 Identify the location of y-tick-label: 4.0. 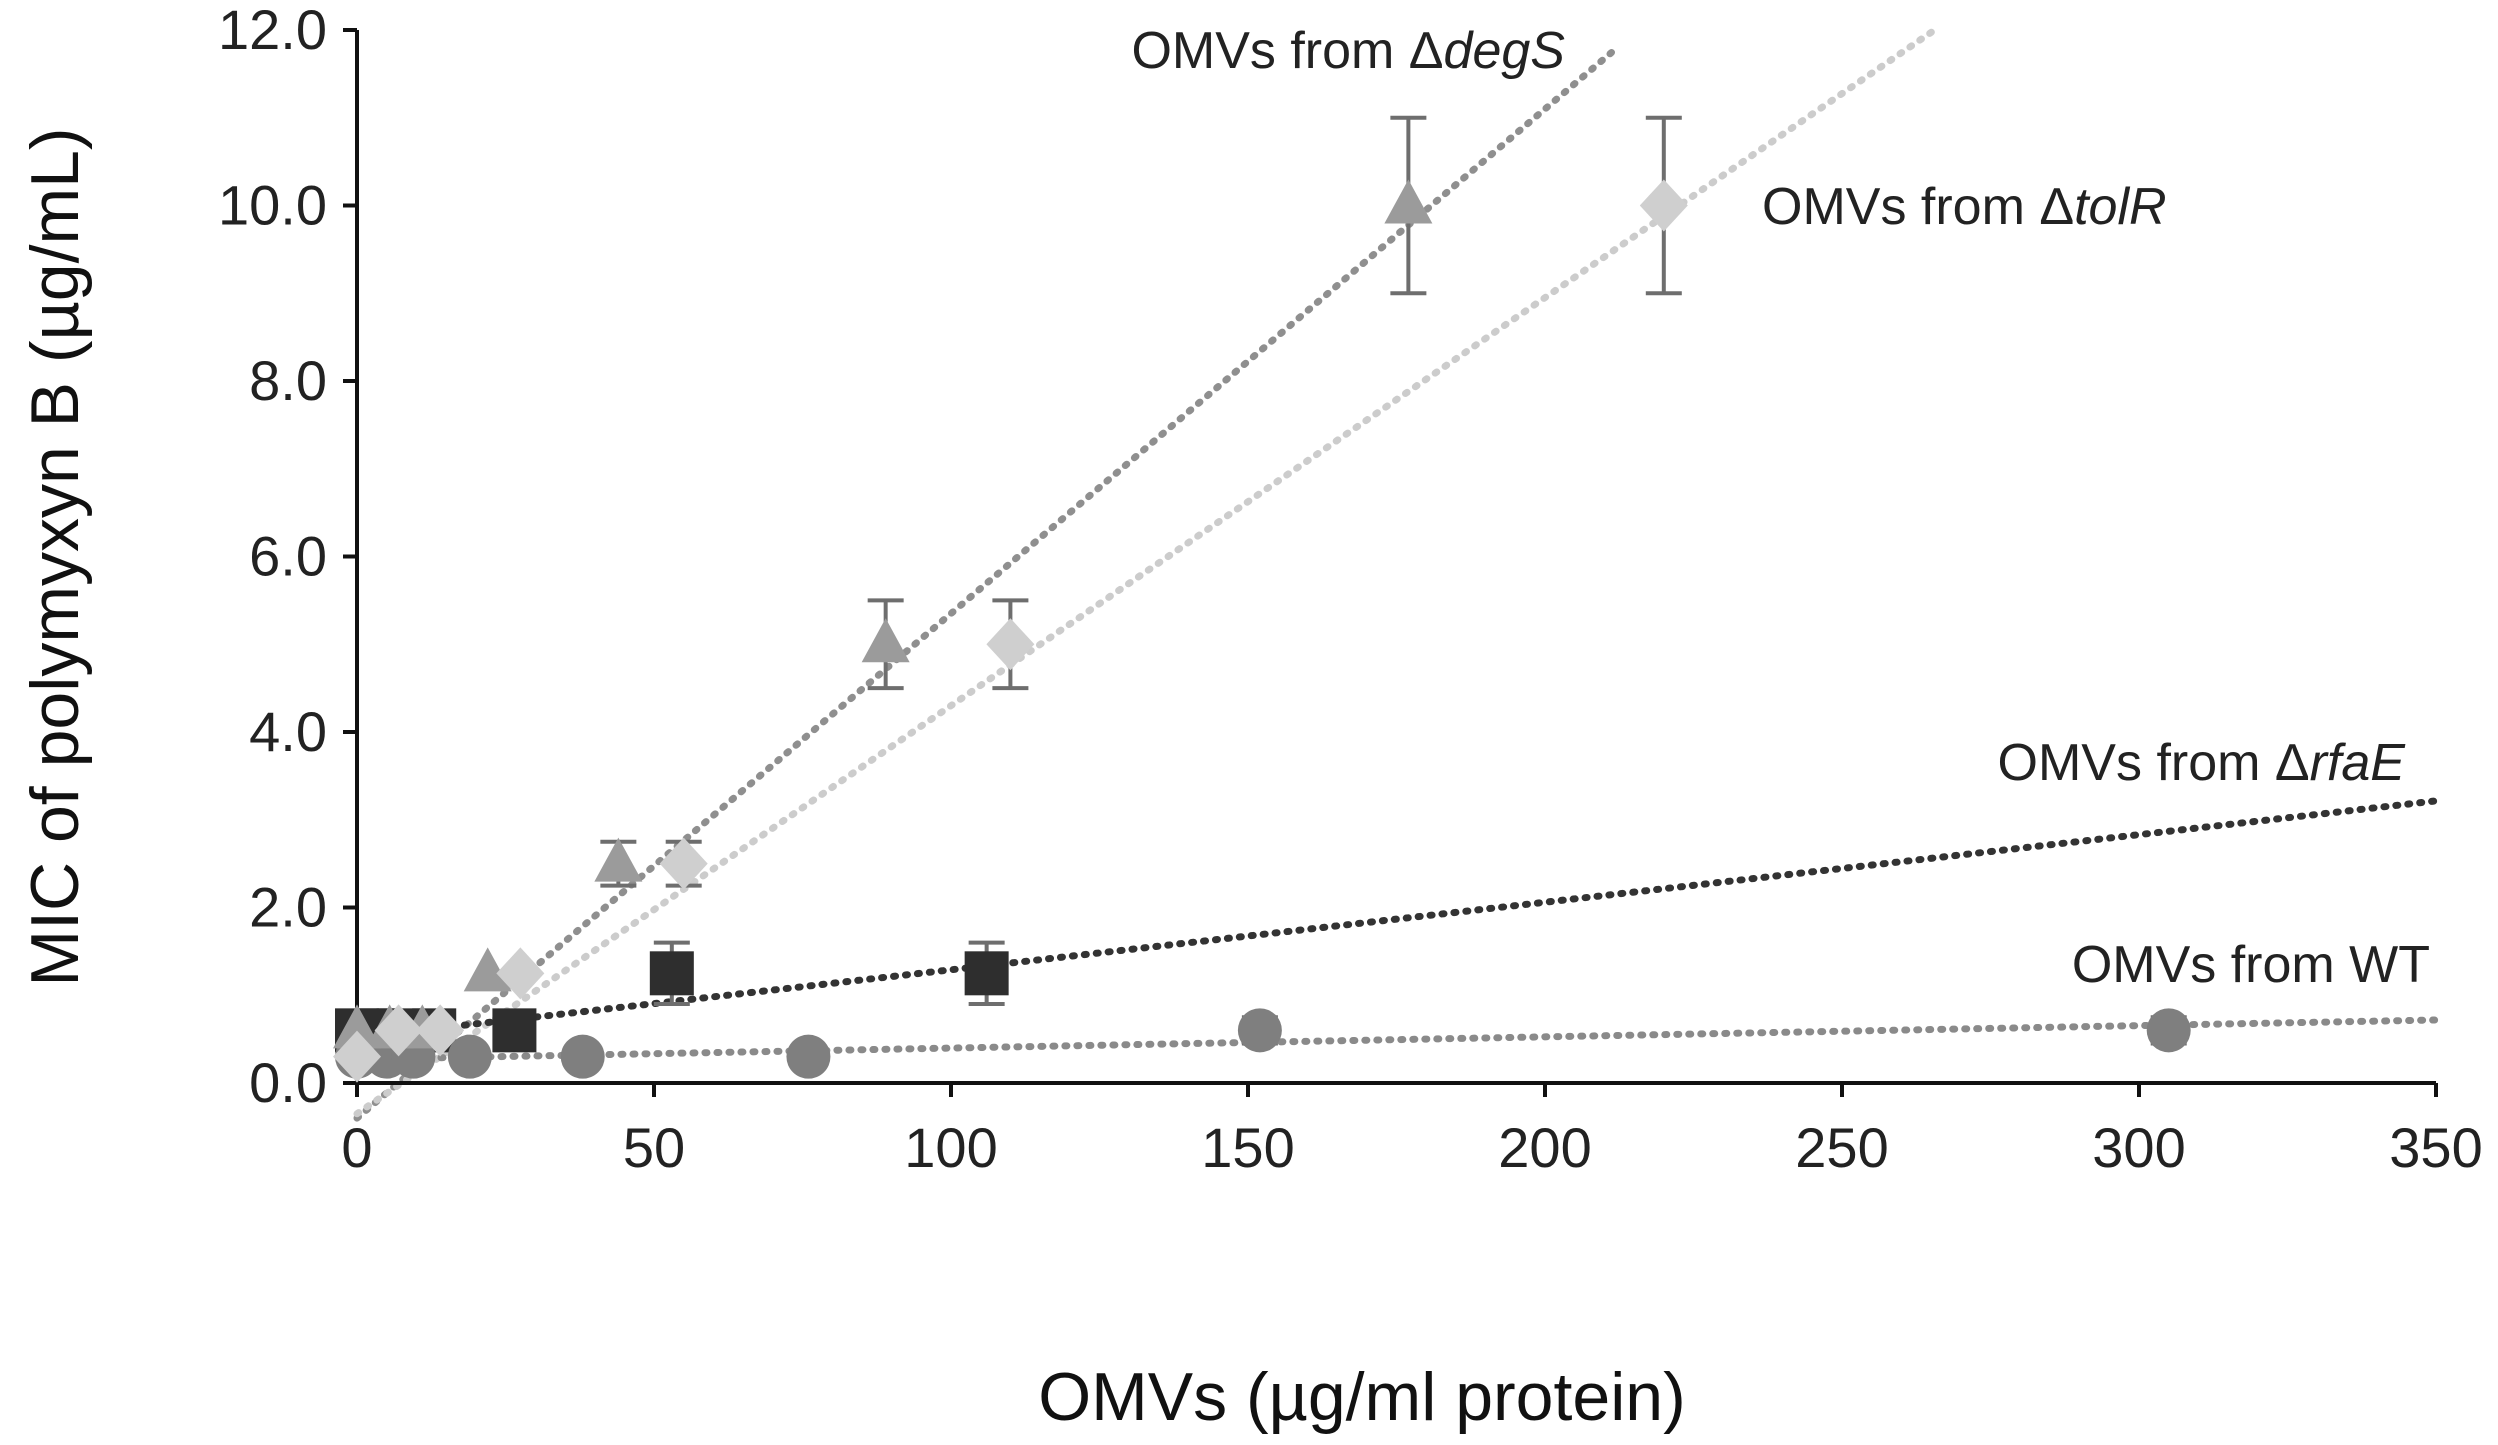
(288, 731).